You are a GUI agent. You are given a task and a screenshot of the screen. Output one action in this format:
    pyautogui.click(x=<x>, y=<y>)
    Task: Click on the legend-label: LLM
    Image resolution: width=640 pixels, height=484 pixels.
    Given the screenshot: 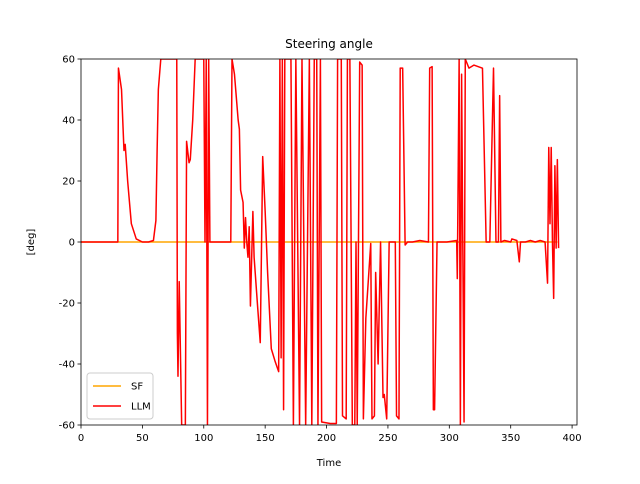 What is the action you would take?
    pyautogui.click(x=141, y=407)
    